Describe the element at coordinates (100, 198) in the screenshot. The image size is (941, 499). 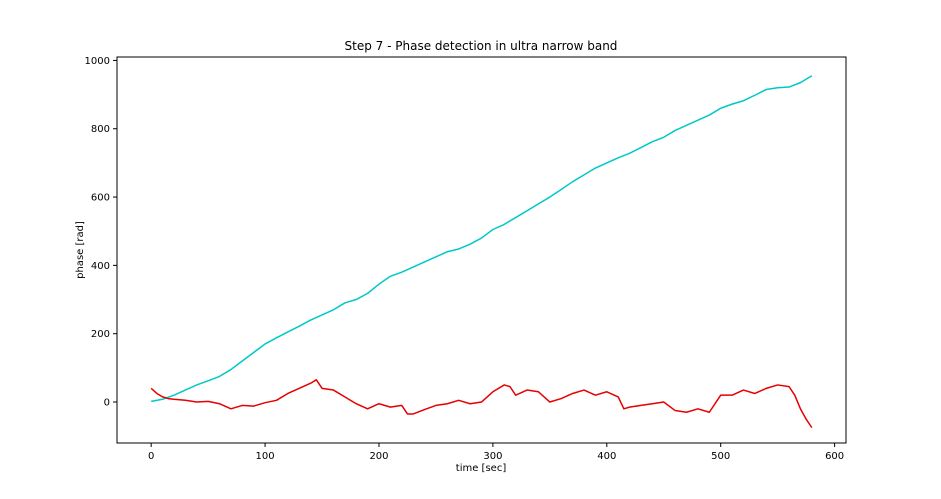
I see `y-tick-label: 600` at that location.